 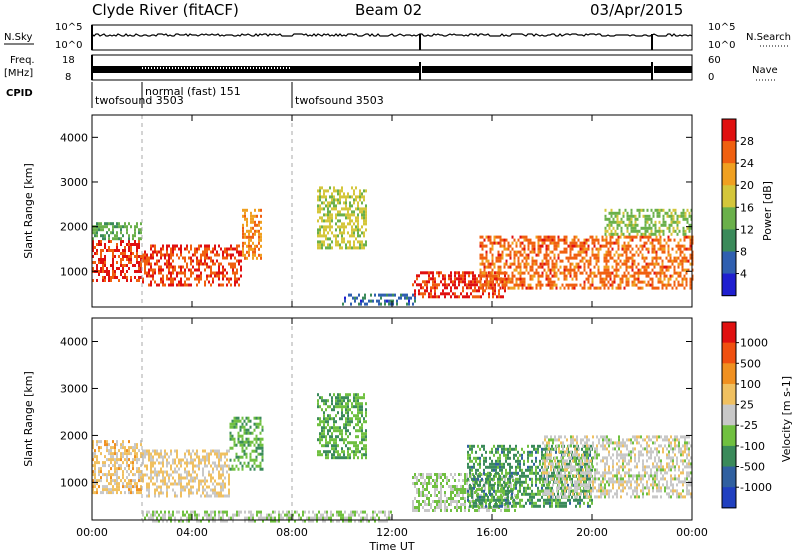 I want to click on colorbar-tick-label: 4, so click(x=743, y=274).